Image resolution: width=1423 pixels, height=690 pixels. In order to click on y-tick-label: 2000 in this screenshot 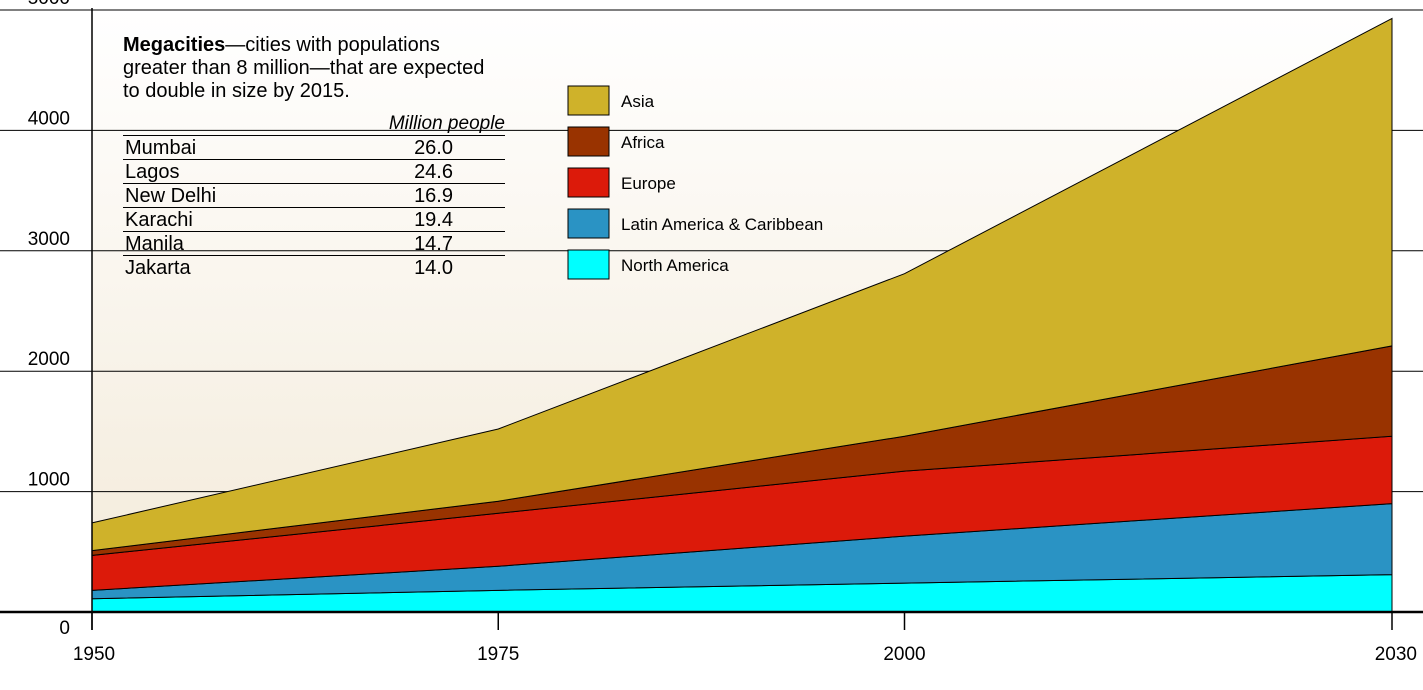, I will do `click(49, 359)`.